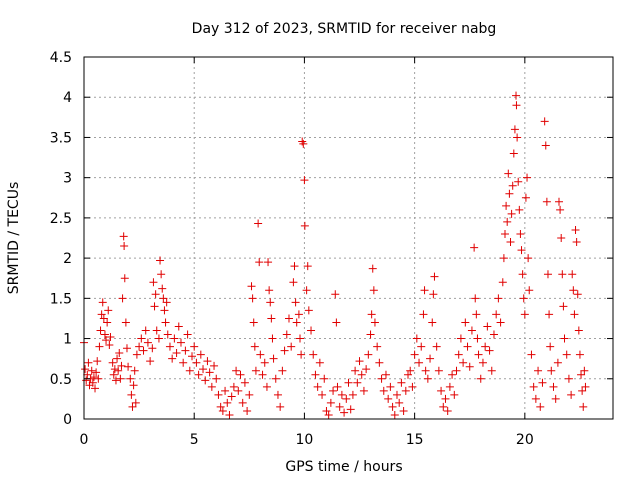 The width and height of the screenshot is (640, 480). Describe the element at coordinates (84, 440) in the screenshot. I see `x-tick-label: 0` at that location.